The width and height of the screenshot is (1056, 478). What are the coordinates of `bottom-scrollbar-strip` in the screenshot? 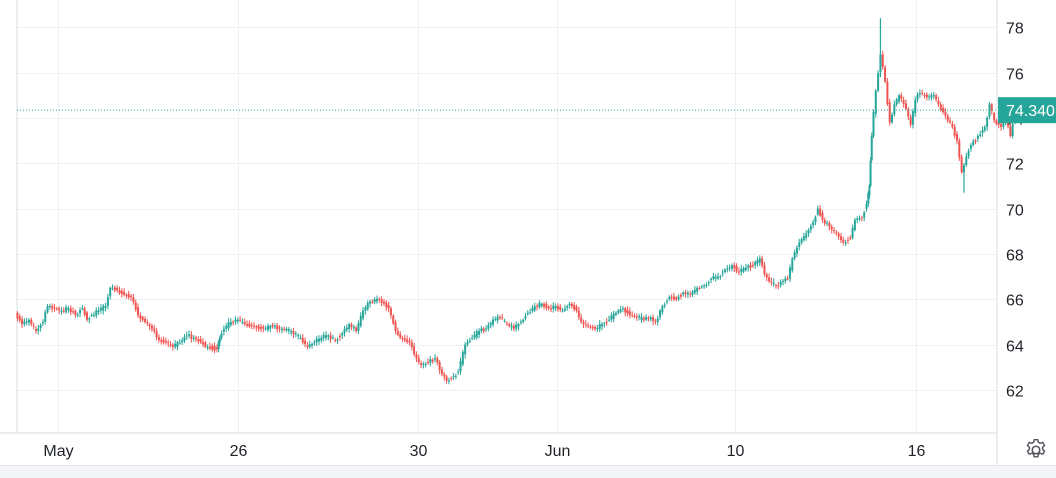 It's located at (528, 471).